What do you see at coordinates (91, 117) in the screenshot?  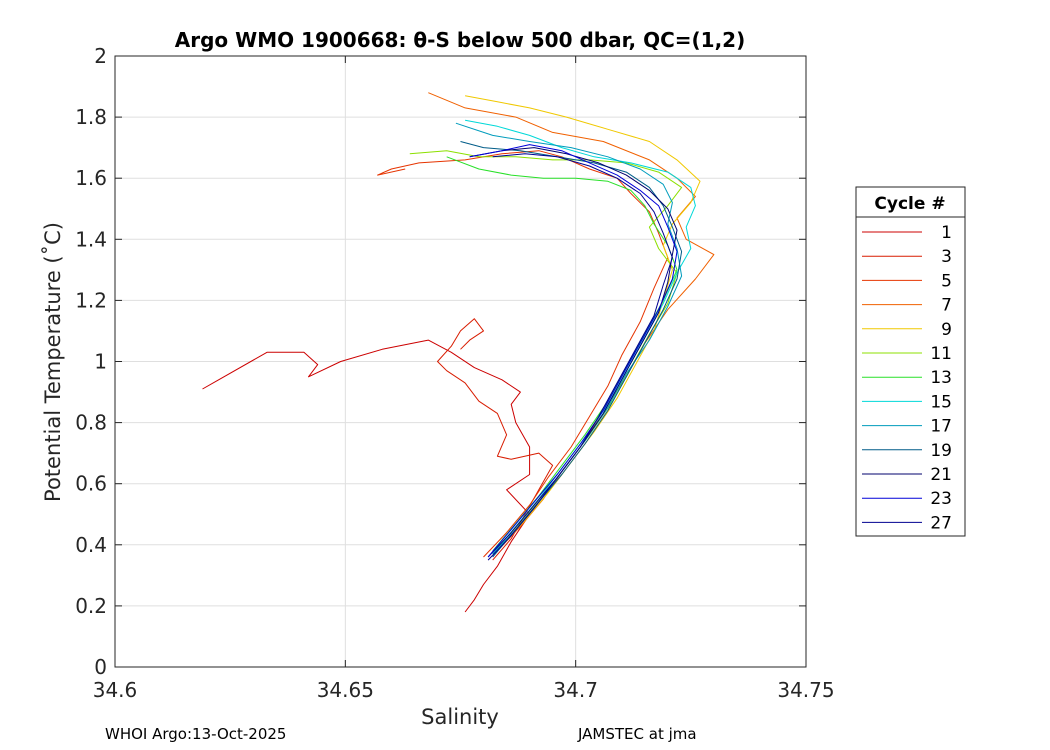 I see `y-tick-label: 1.8` at bounding box center [91, 117].